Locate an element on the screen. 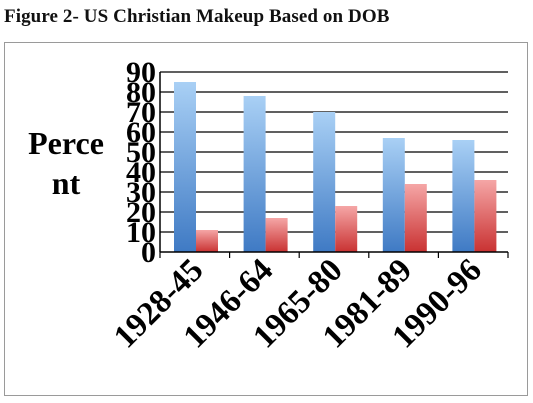 The width and height of the screenshot is (533, 403). y-tick-label: 70 is located at coordinates (141, 112).